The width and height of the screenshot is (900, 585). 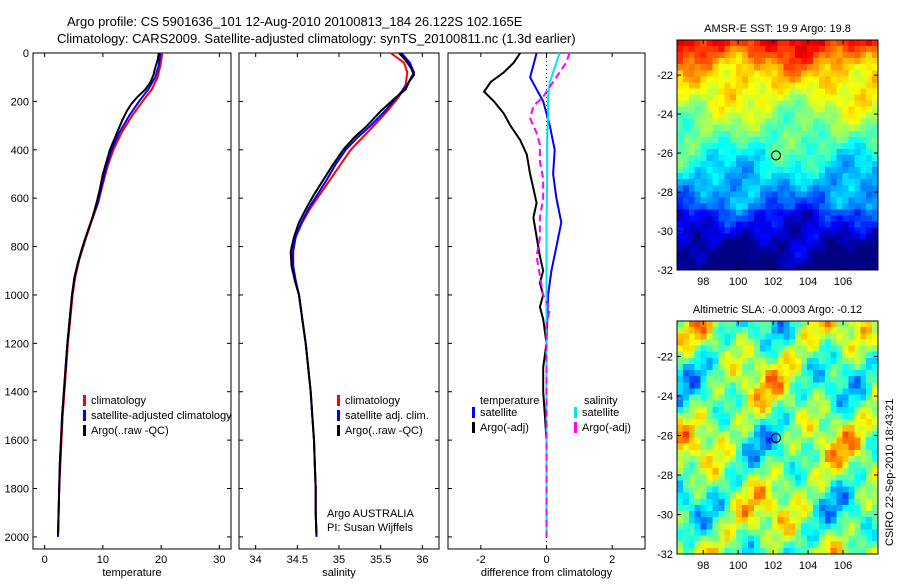 I want to click on x-axis-label: difference from climatology, so click(x=547, y=573).